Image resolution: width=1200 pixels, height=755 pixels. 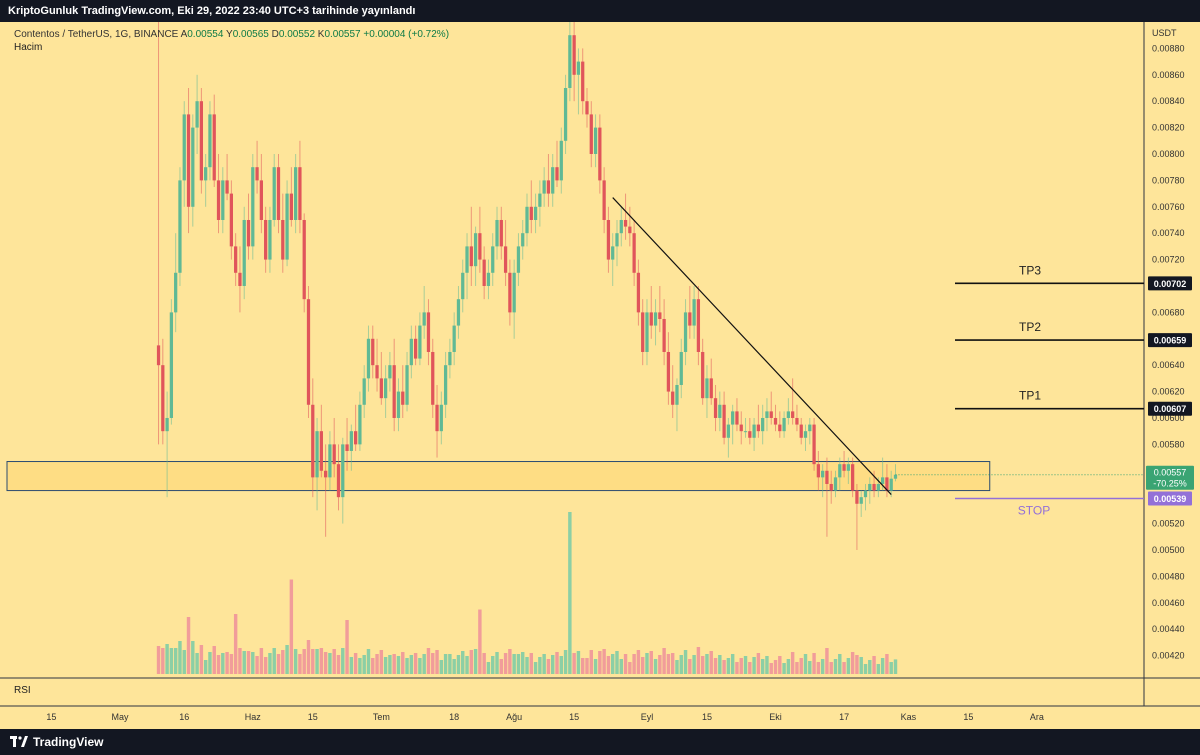 I want to click on target-price-label: 0.00702, so click(x=1170, y=284).